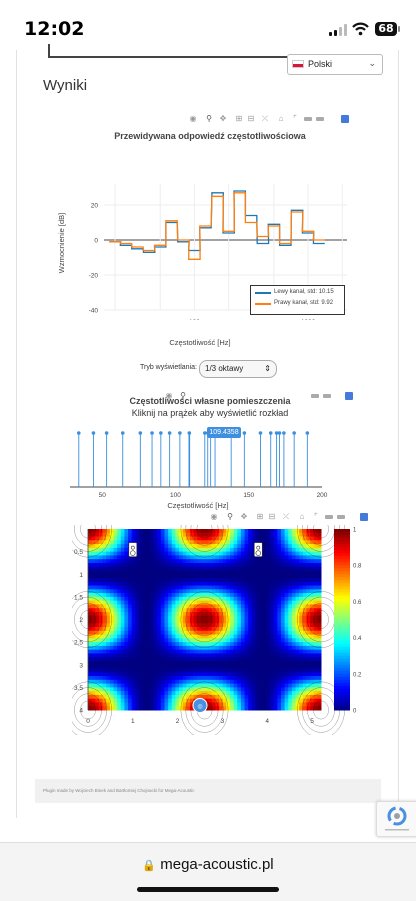 The width and height of the screenshot is (416, 901). Describe the element at coordinates (78, 688) in the screenshot. I see `heatmap-y-tick-label: 3.5` at that location.